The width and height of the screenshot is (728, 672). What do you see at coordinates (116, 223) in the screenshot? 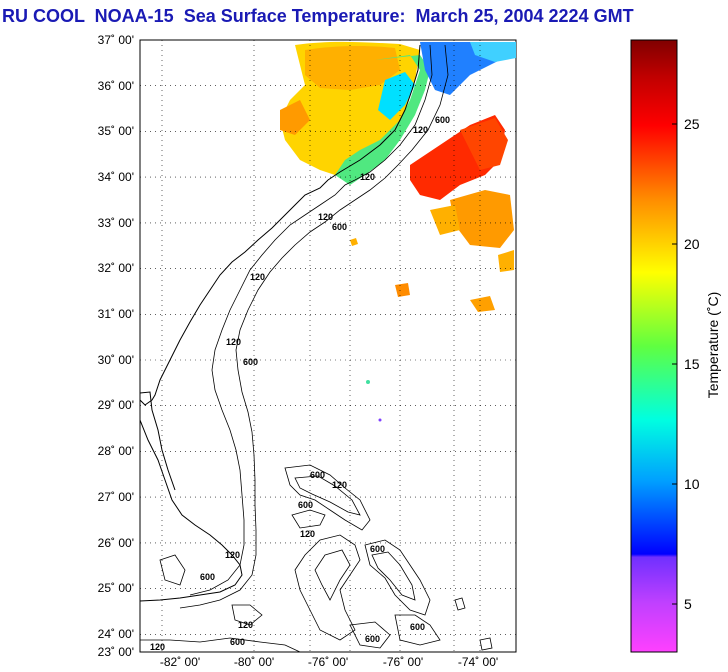
I see `lat-tick-label: 33˚ 00'` at bounding box center [116, 223].